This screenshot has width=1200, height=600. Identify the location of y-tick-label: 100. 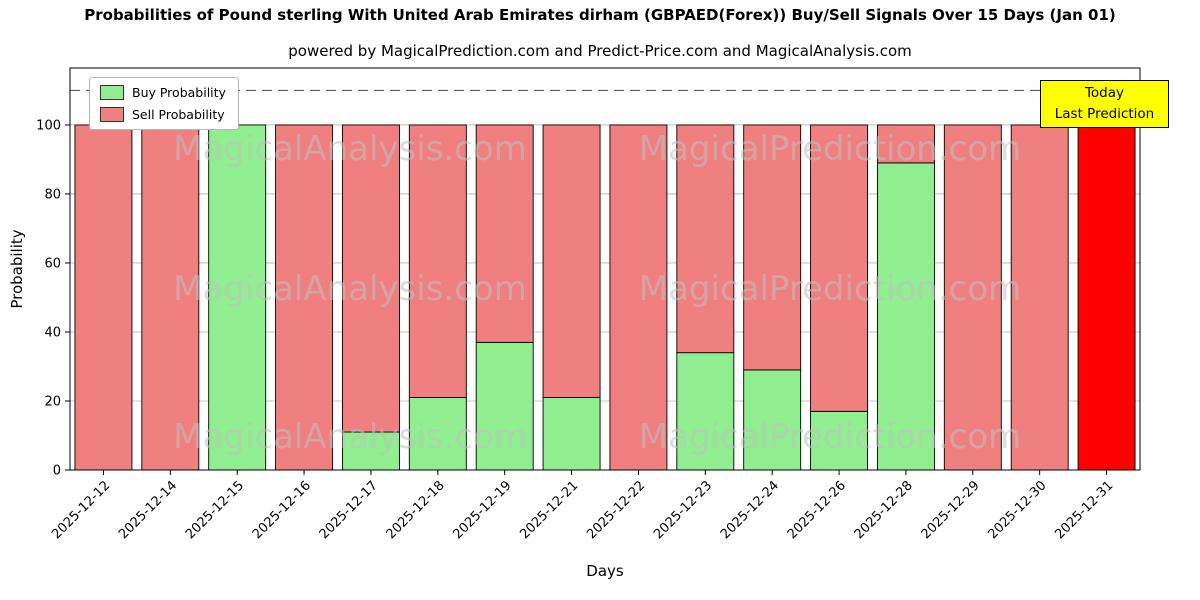
(48, 125).